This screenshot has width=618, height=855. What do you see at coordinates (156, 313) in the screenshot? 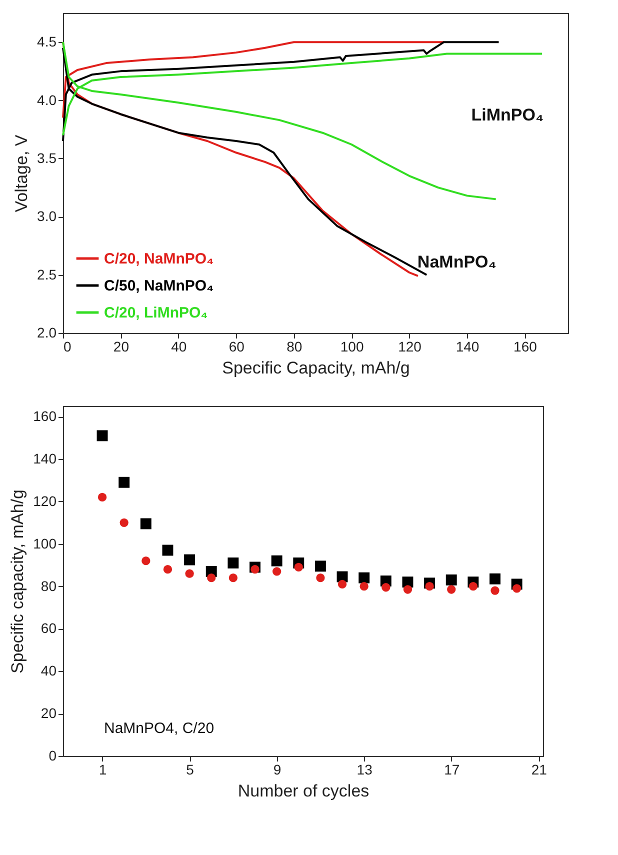
I see `legend-label: C/20, LiMnPO₄` at bounding box center [156, 313].